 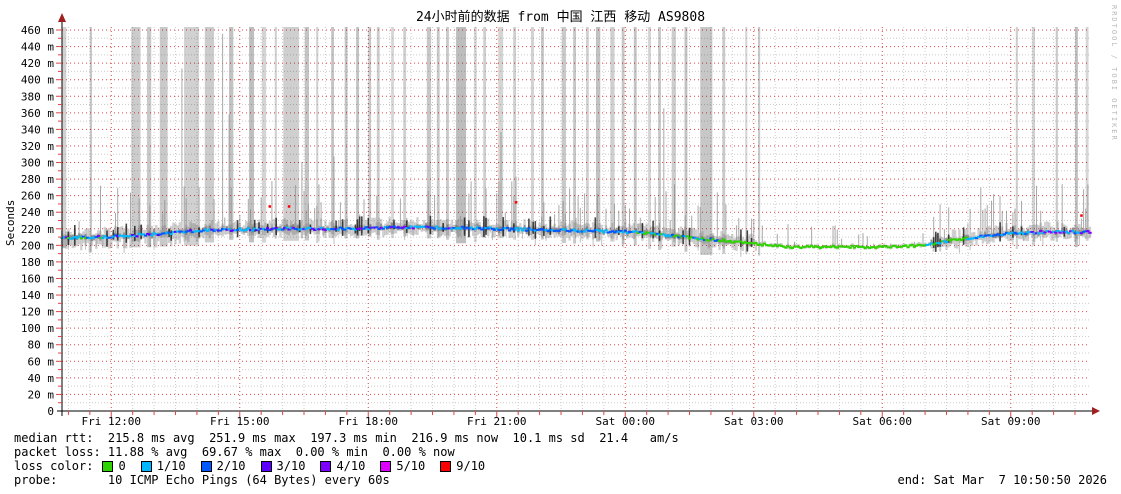 What do you see at coordinates (37, 80) in the screenshot?
I see `y-tick-label: 400 m` at bounding box center [37, 80].